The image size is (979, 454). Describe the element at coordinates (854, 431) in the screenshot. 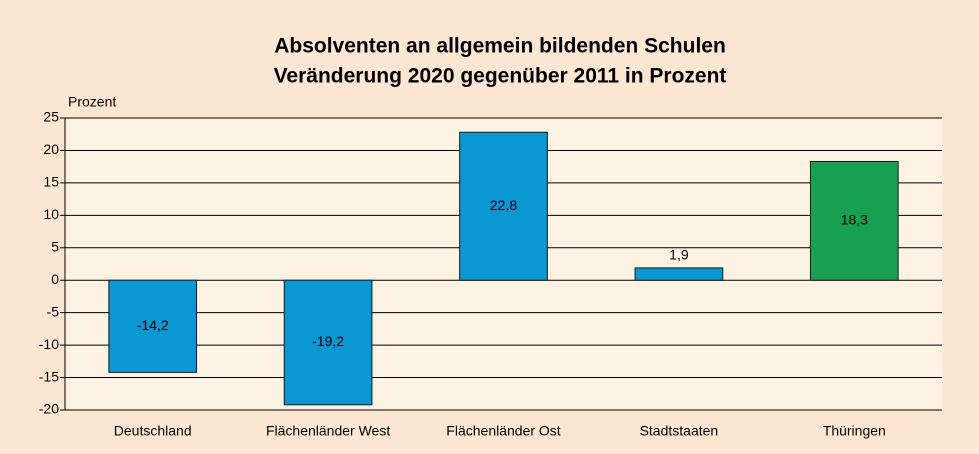

I see `x-tick-label: Thüringen` at that location.